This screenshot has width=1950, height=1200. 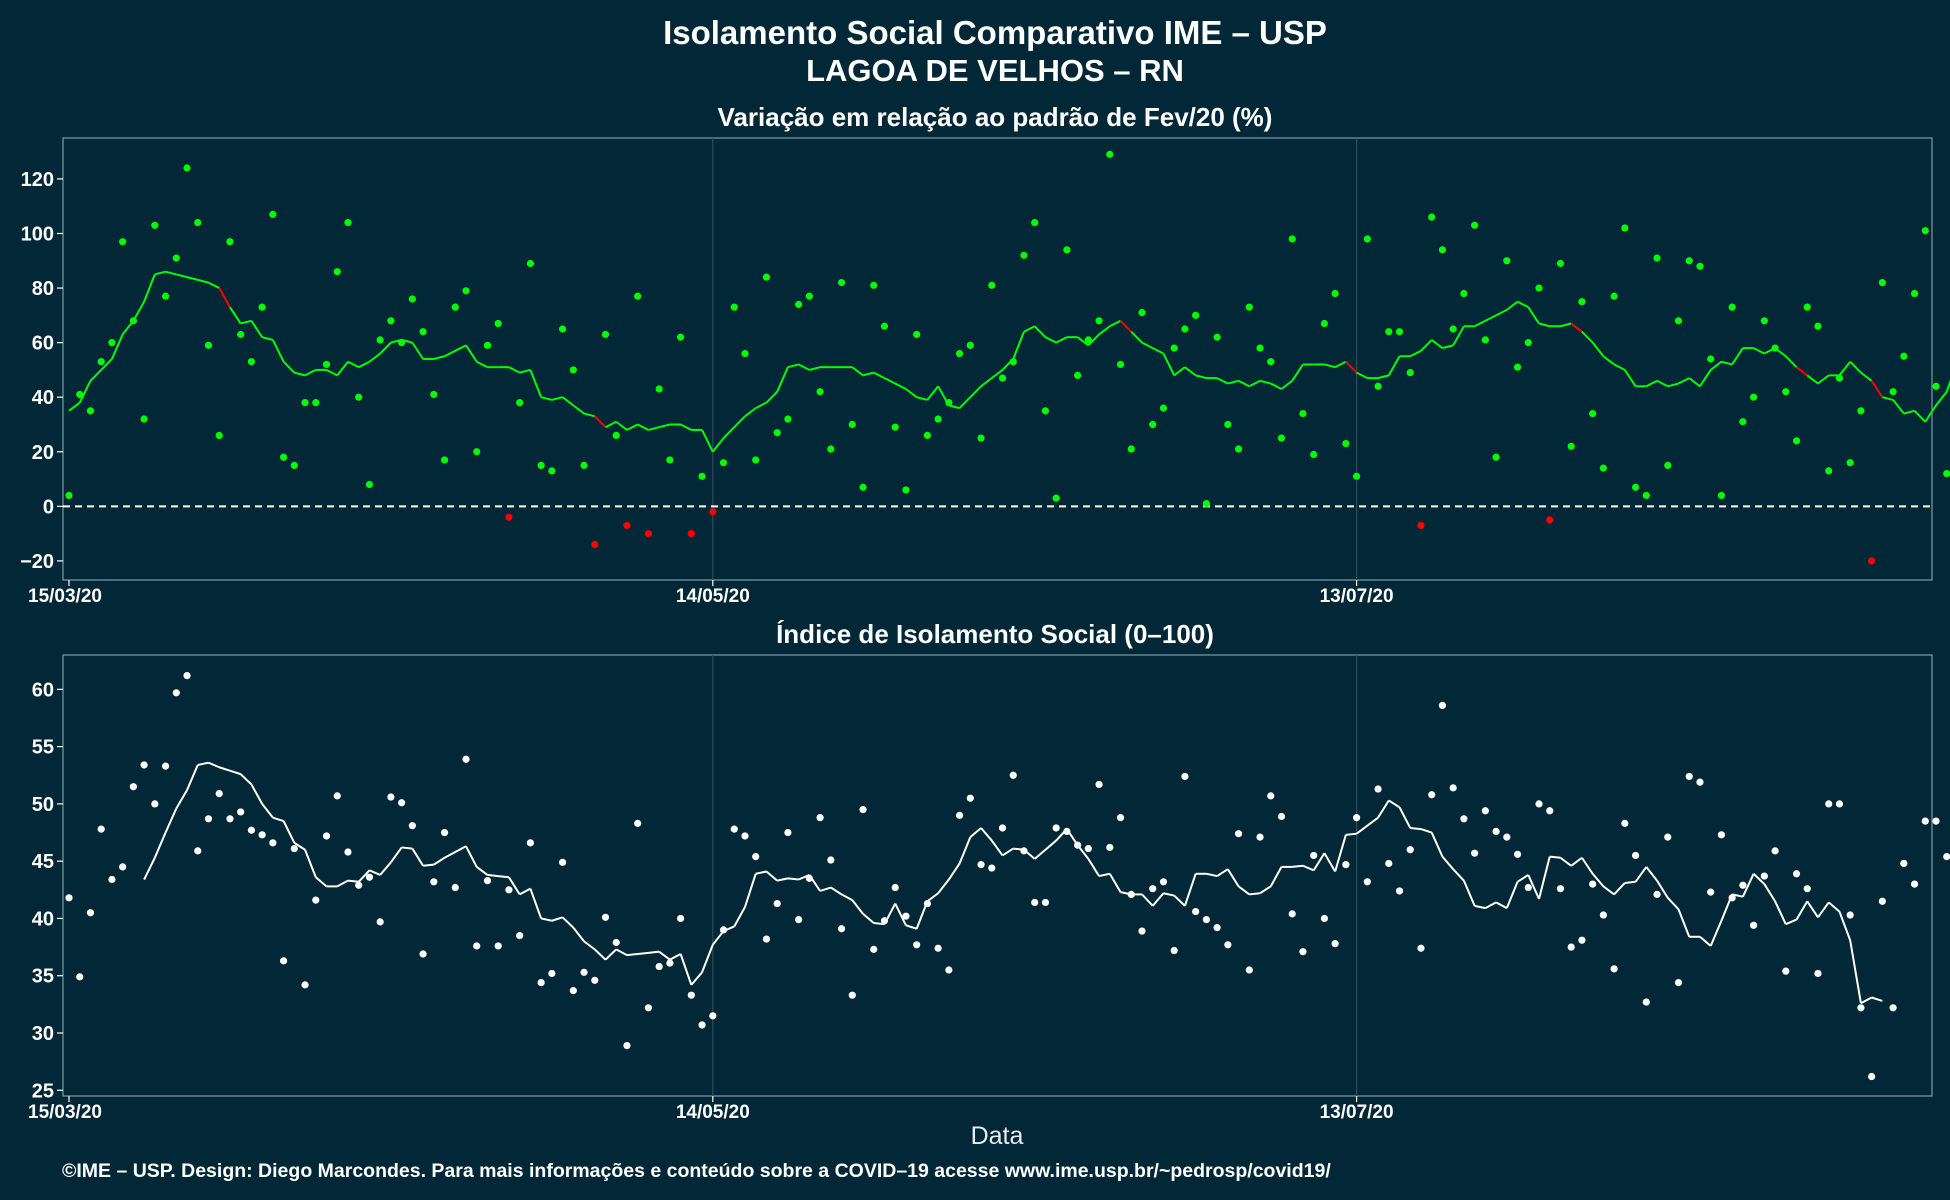 What do you see at coordinates (37, 180) in the screenshot?
I see `panel1-ytick-label: 120` at bounding box center [37, 180].